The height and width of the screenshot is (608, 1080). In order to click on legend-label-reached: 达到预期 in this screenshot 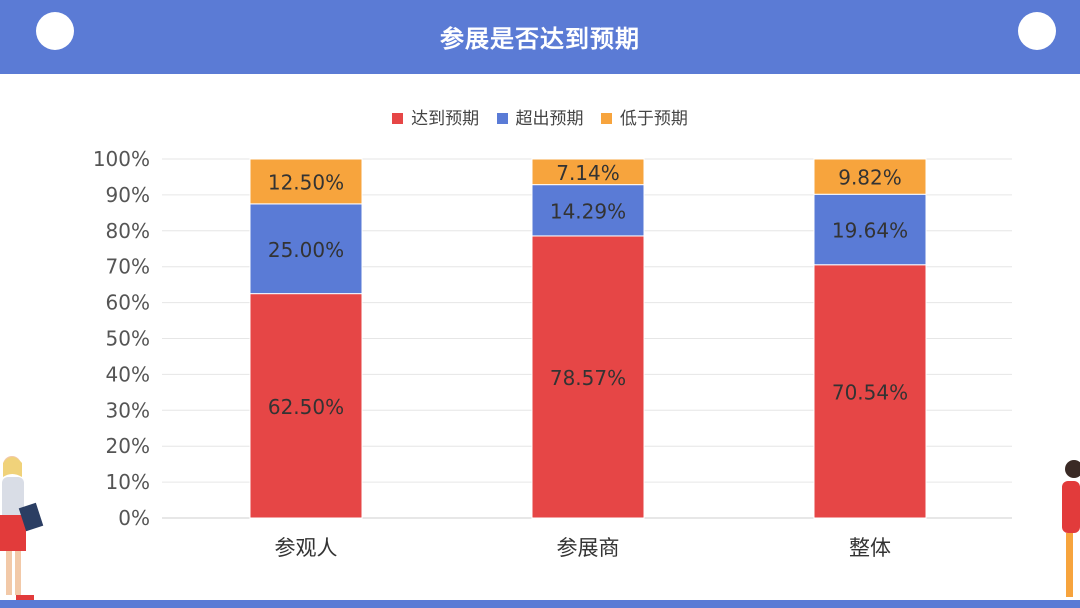, I will do `click(445, 119)`.